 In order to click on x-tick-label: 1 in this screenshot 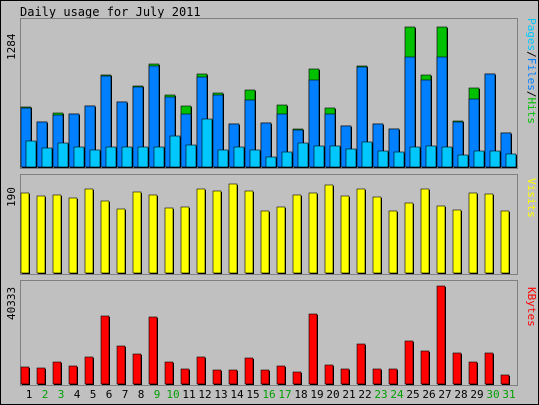, I will do `click(29, 394)`.